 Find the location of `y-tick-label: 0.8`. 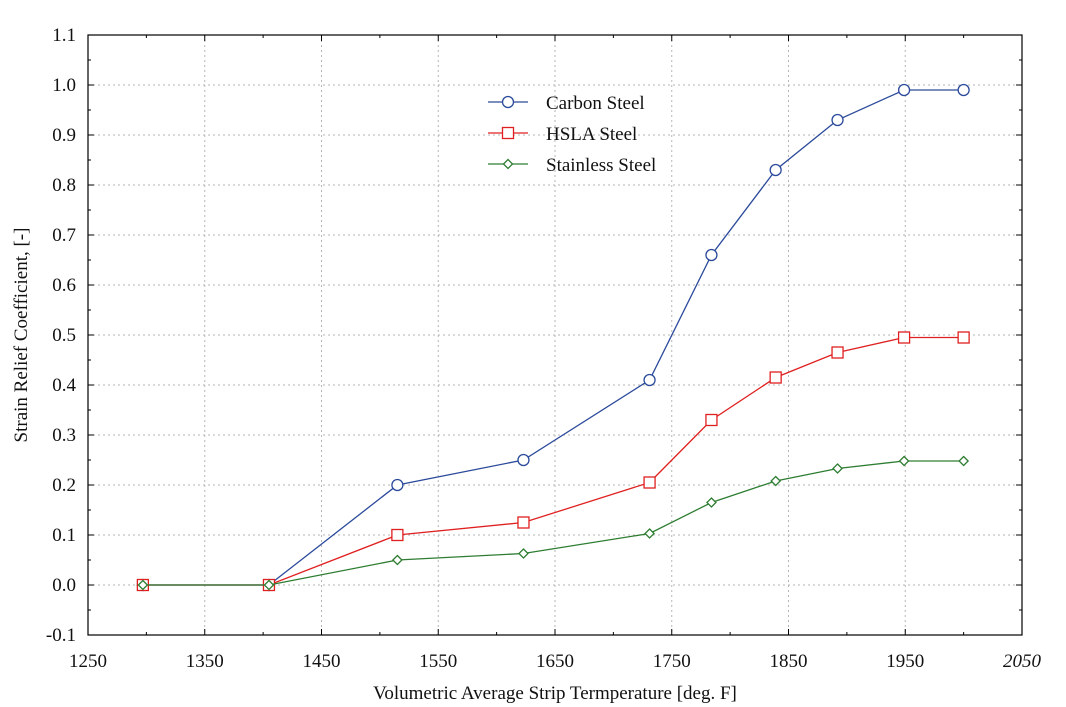

y-tick-label: 0.8 is located at coordinates (64, 185).